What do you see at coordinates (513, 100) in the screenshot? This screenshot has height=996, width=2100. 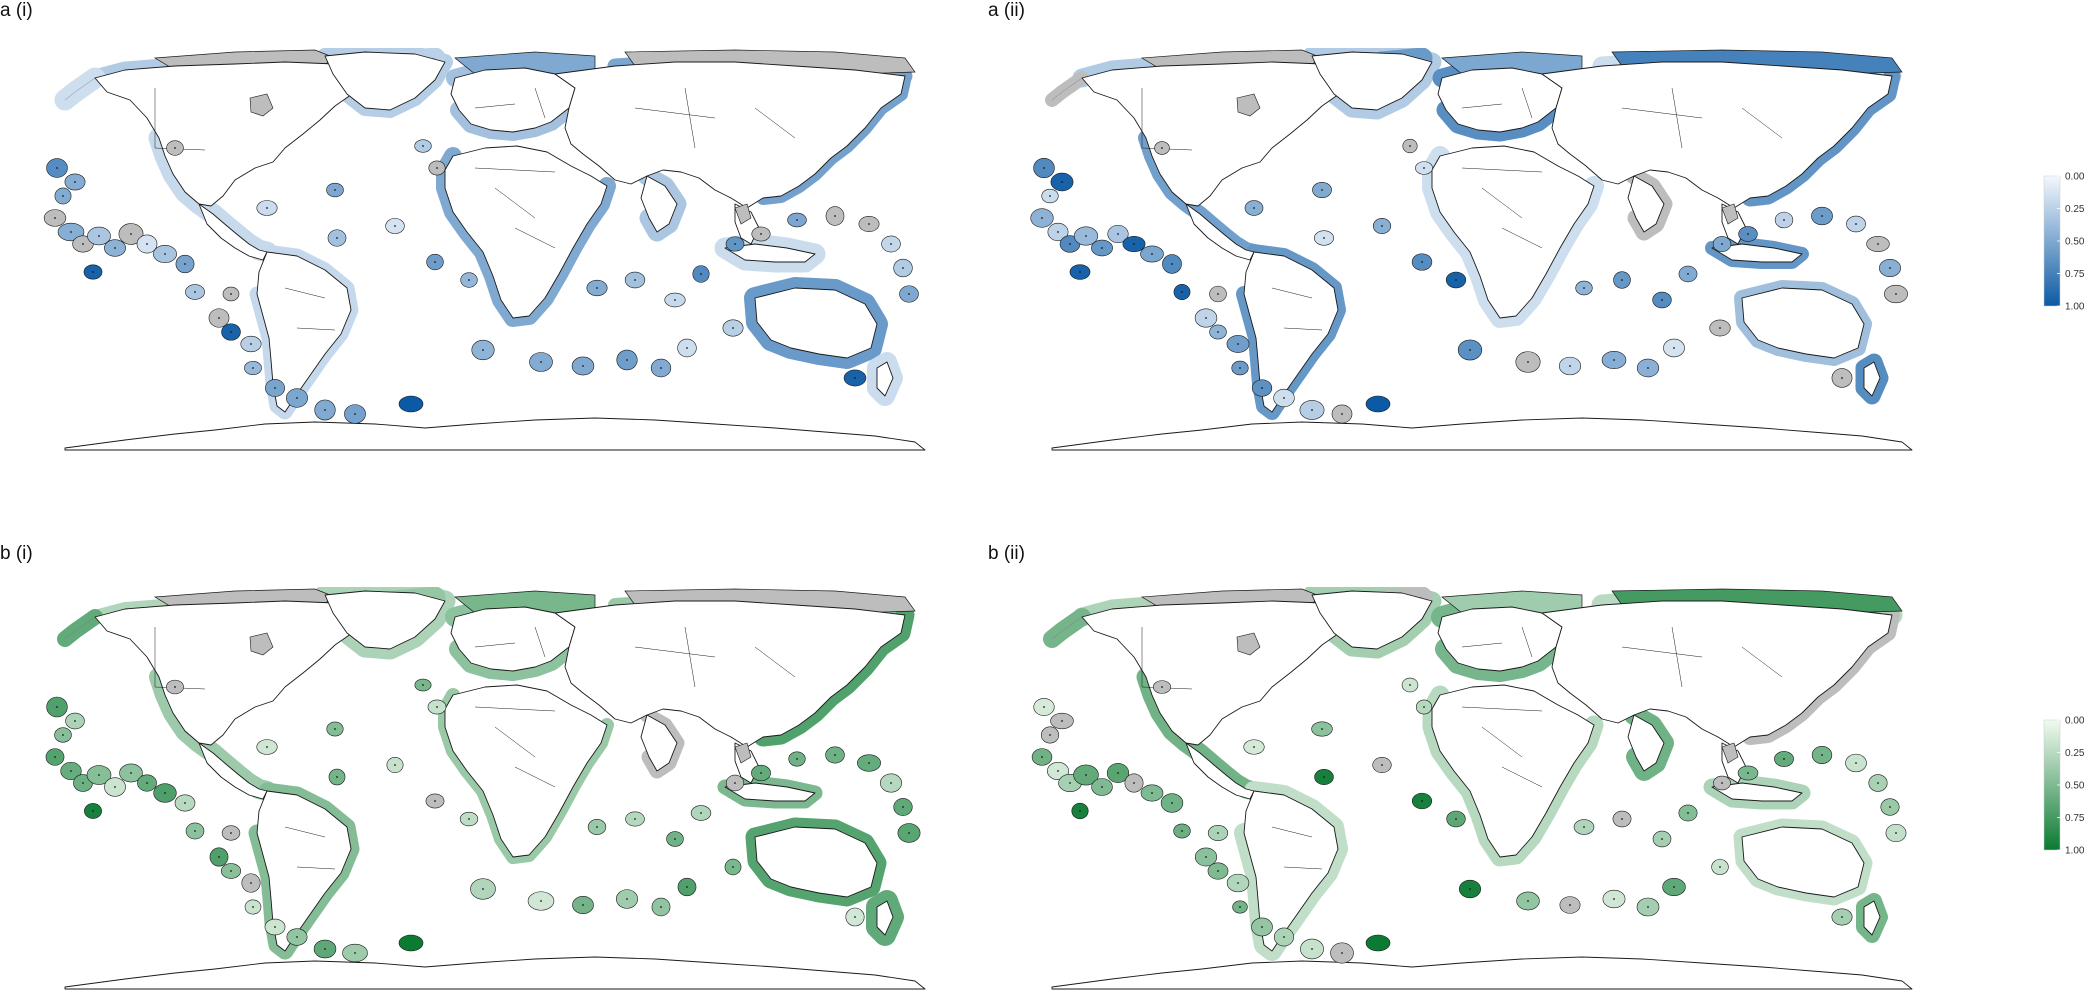 I see `landmass-europe` at bounding box center [513, 100].